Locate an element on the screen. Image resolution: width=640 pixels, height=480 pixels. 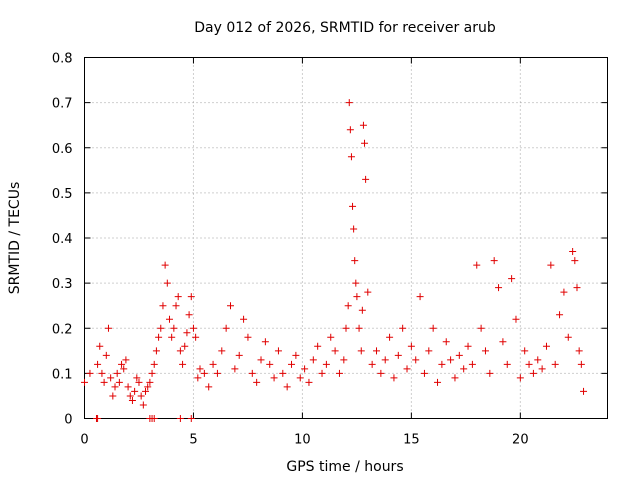
x-tick-label: 10 is located at coordinates (302, 440).